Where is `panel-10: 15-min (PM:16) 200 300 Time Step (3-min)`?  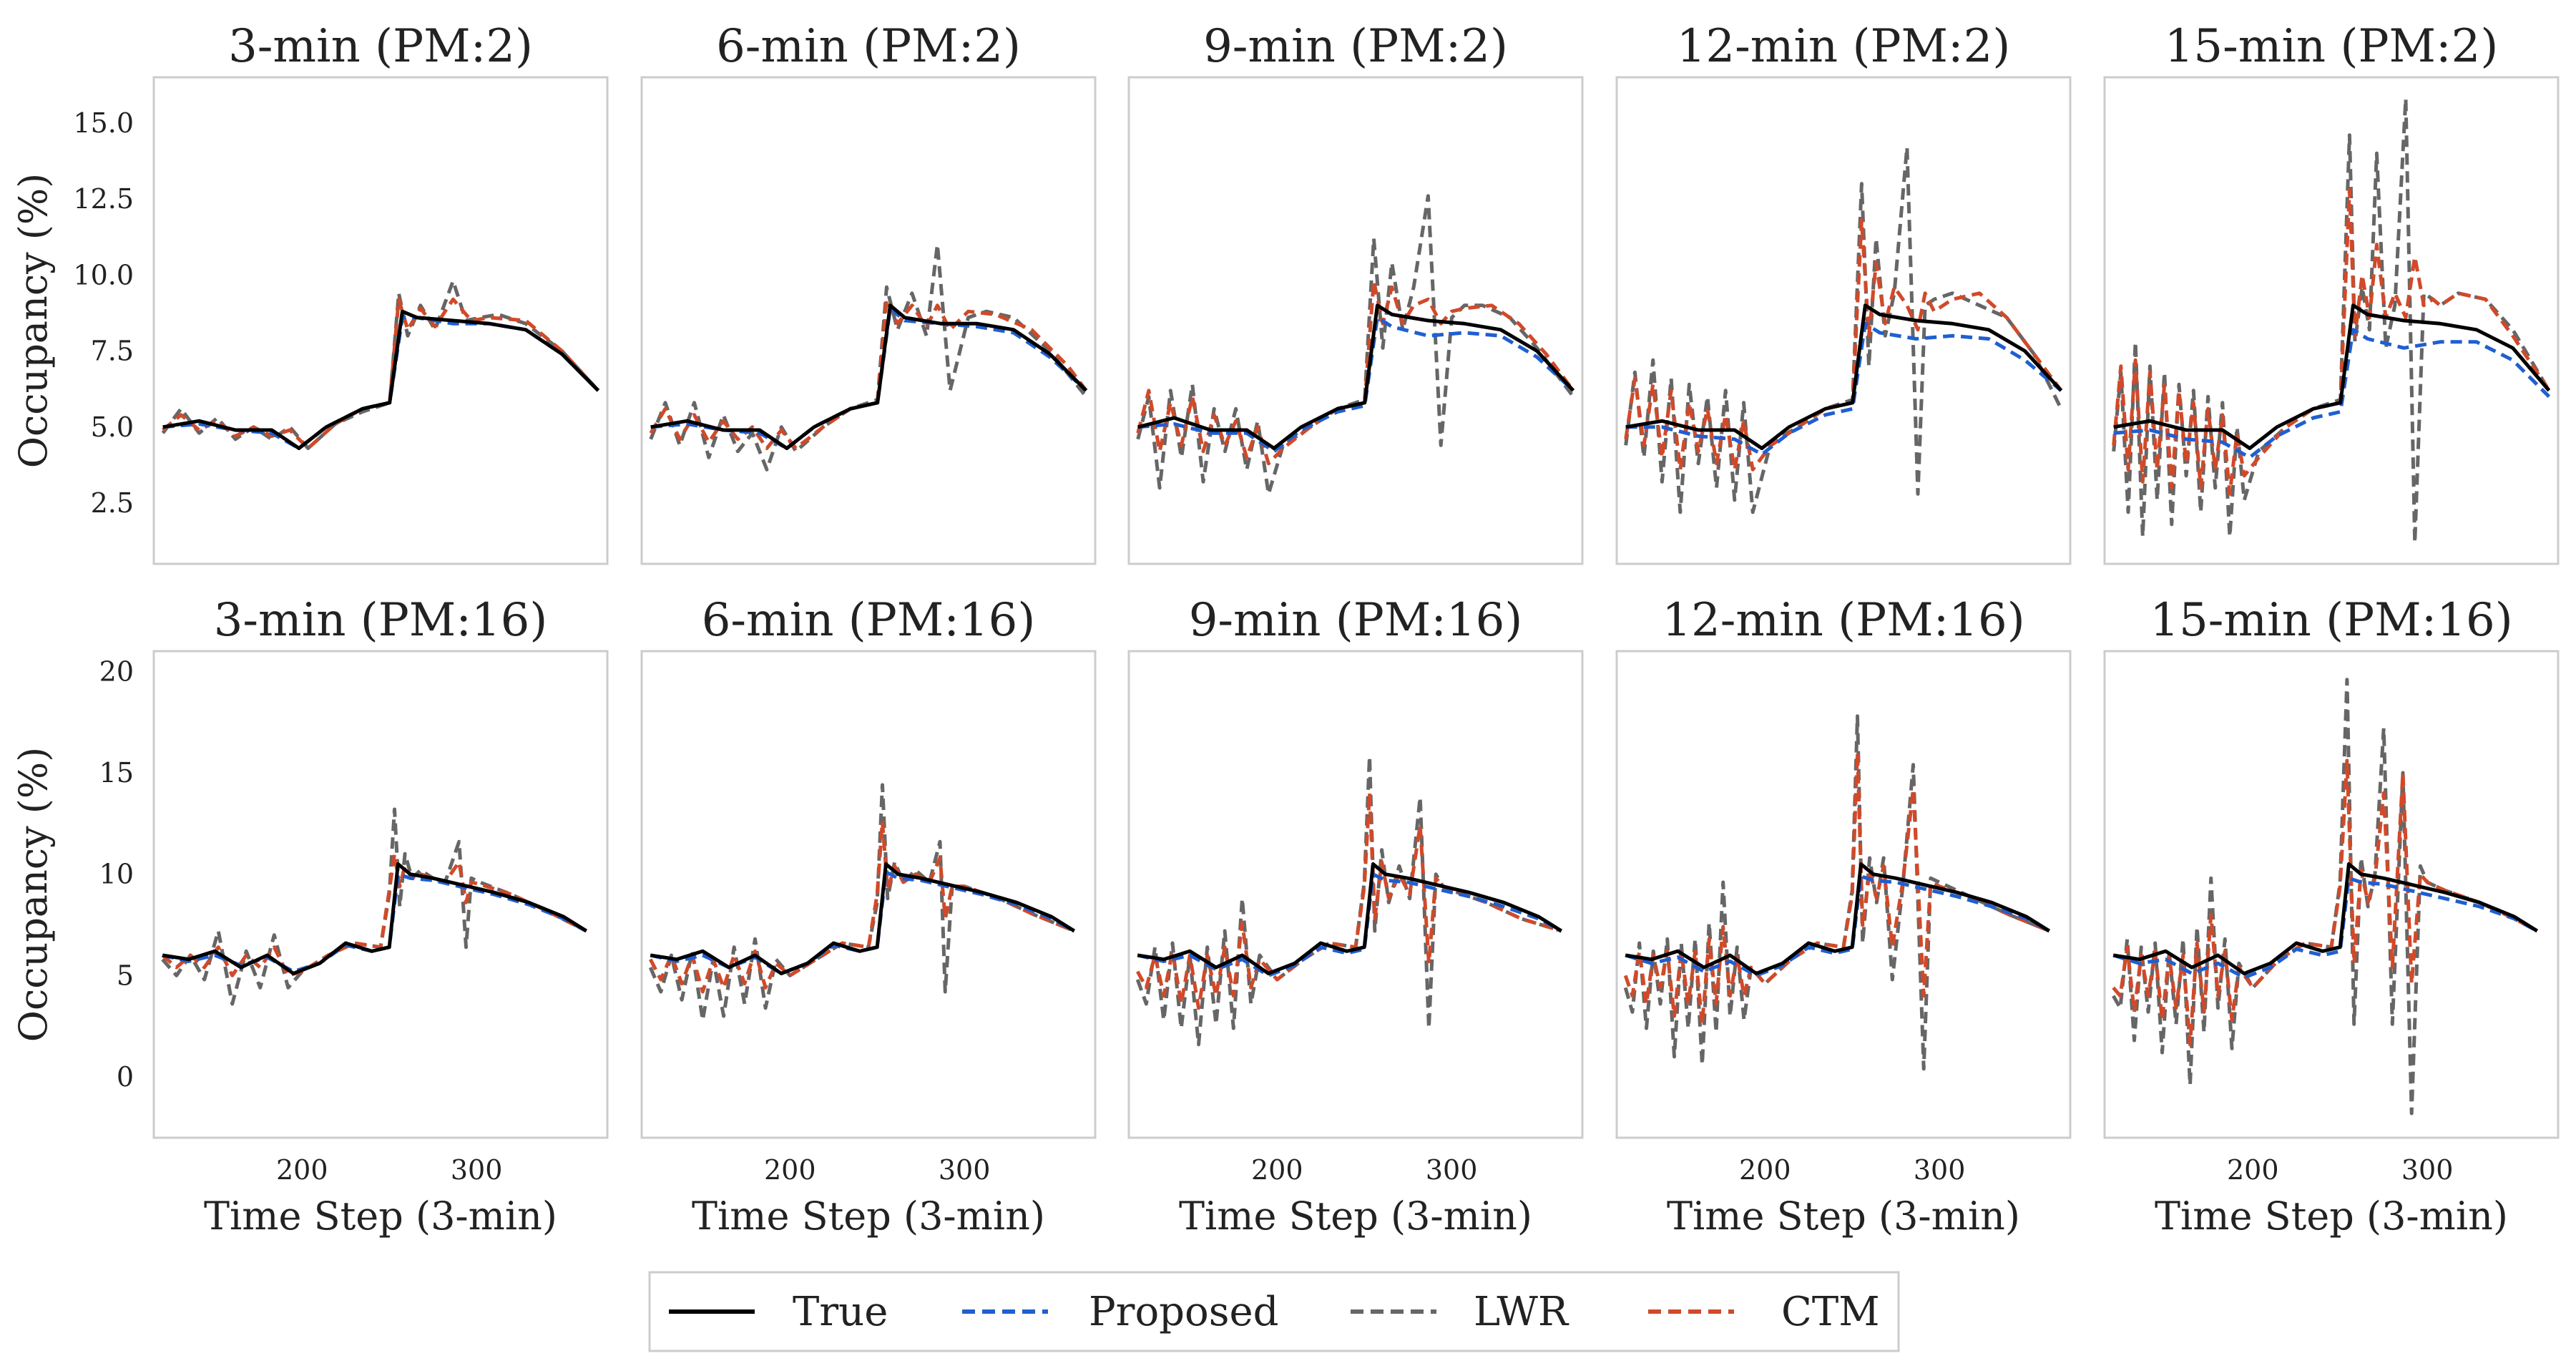
panel-10: 15-min (PM:16) 200 300 Time Step (3-min) is located at coordinates (2331, 916).